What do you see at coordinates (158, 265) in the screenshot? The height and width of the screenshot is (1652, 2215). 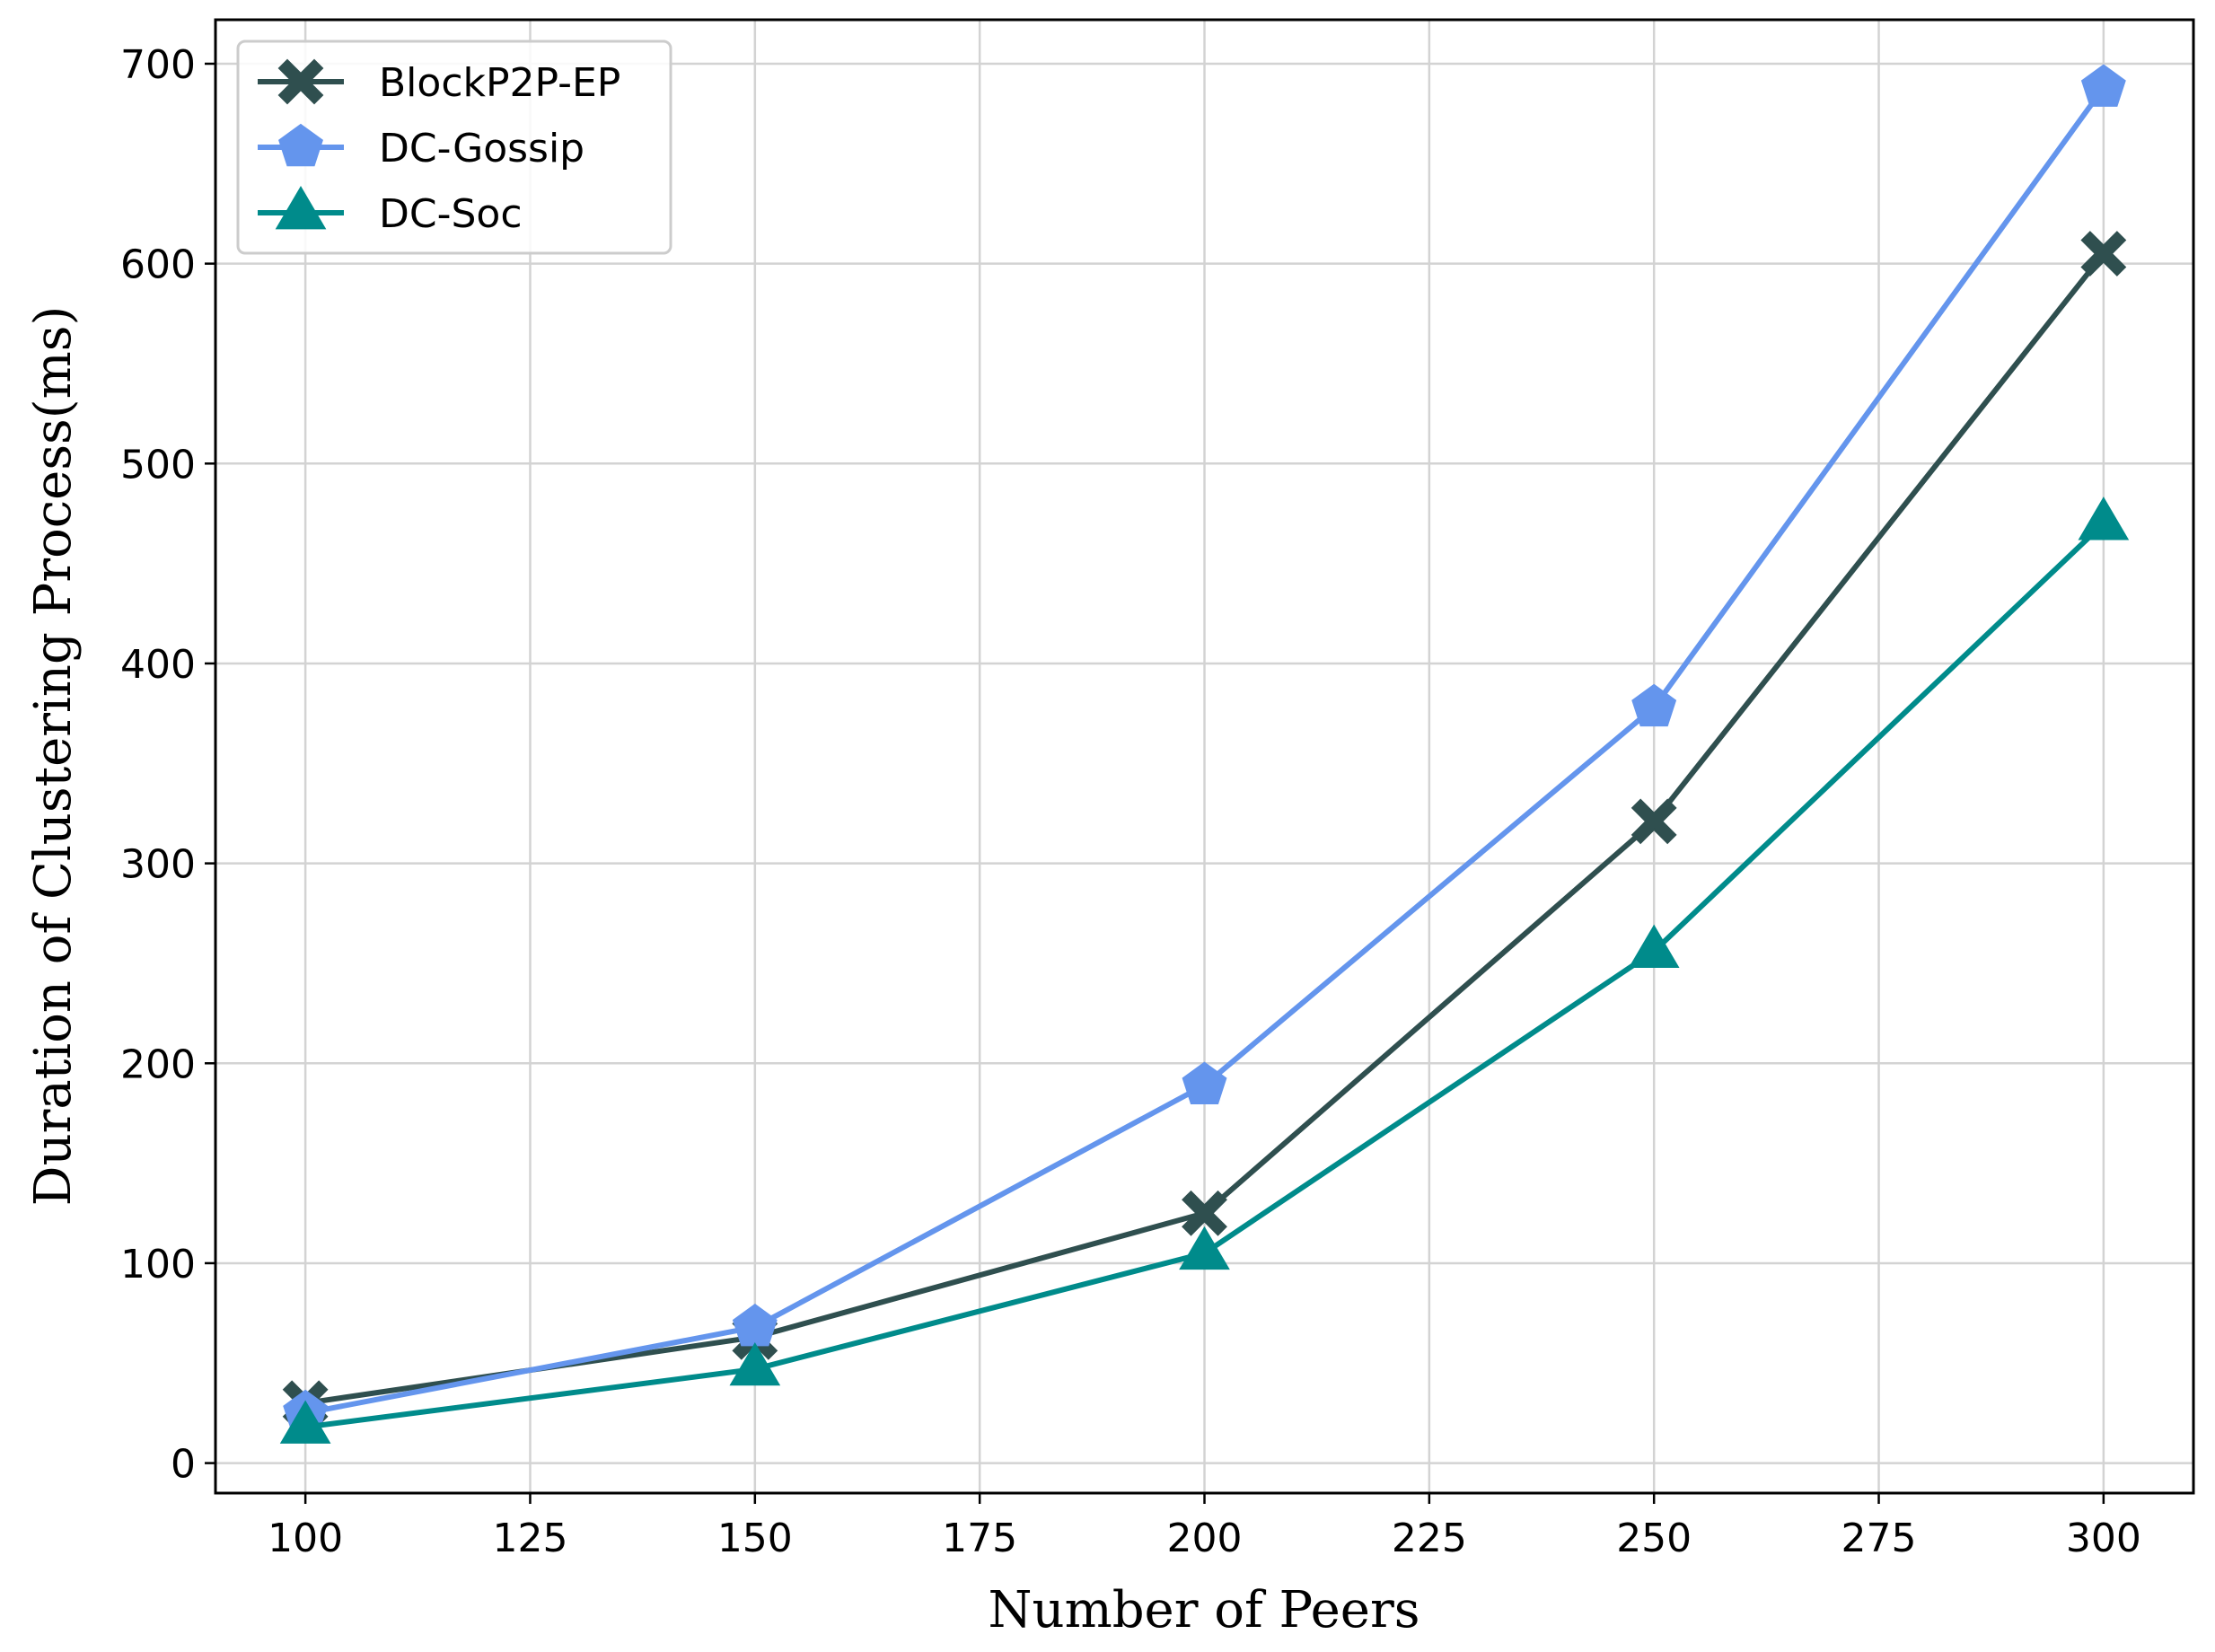 I see `y-tick-label: 600` at bounding box center [158, 265].